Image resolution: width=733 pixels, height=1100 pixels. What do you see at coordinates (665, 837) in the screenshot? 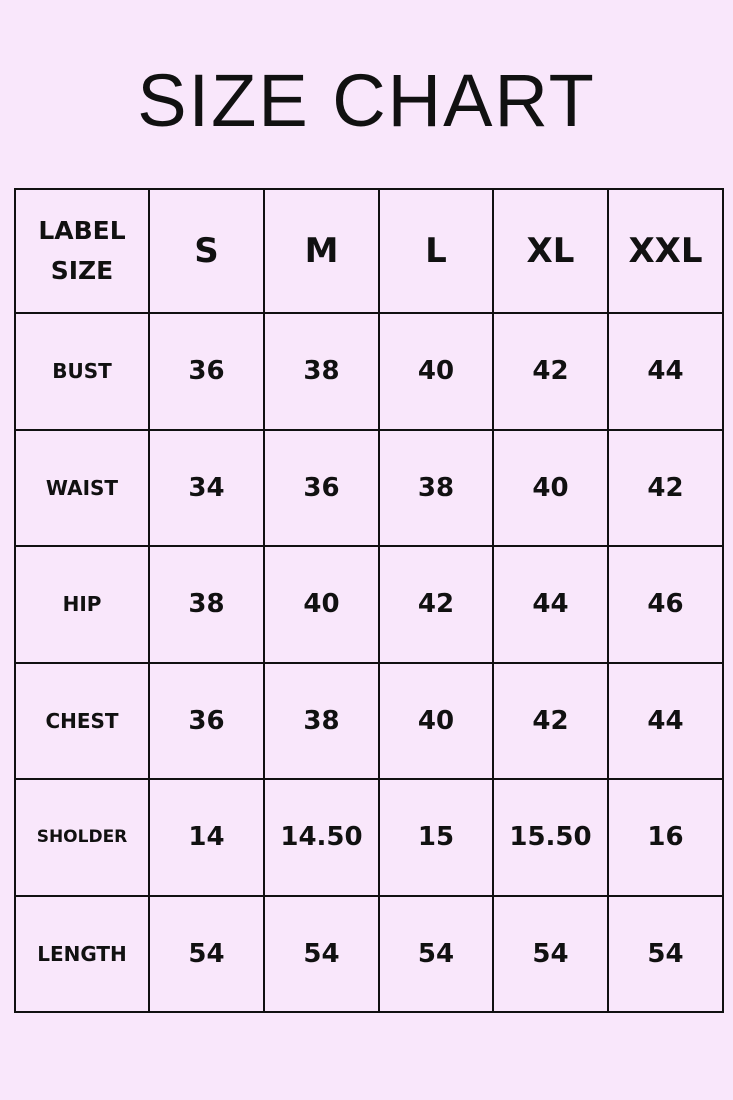
I see `table-cell: 16` at bounding box center [665, 837].